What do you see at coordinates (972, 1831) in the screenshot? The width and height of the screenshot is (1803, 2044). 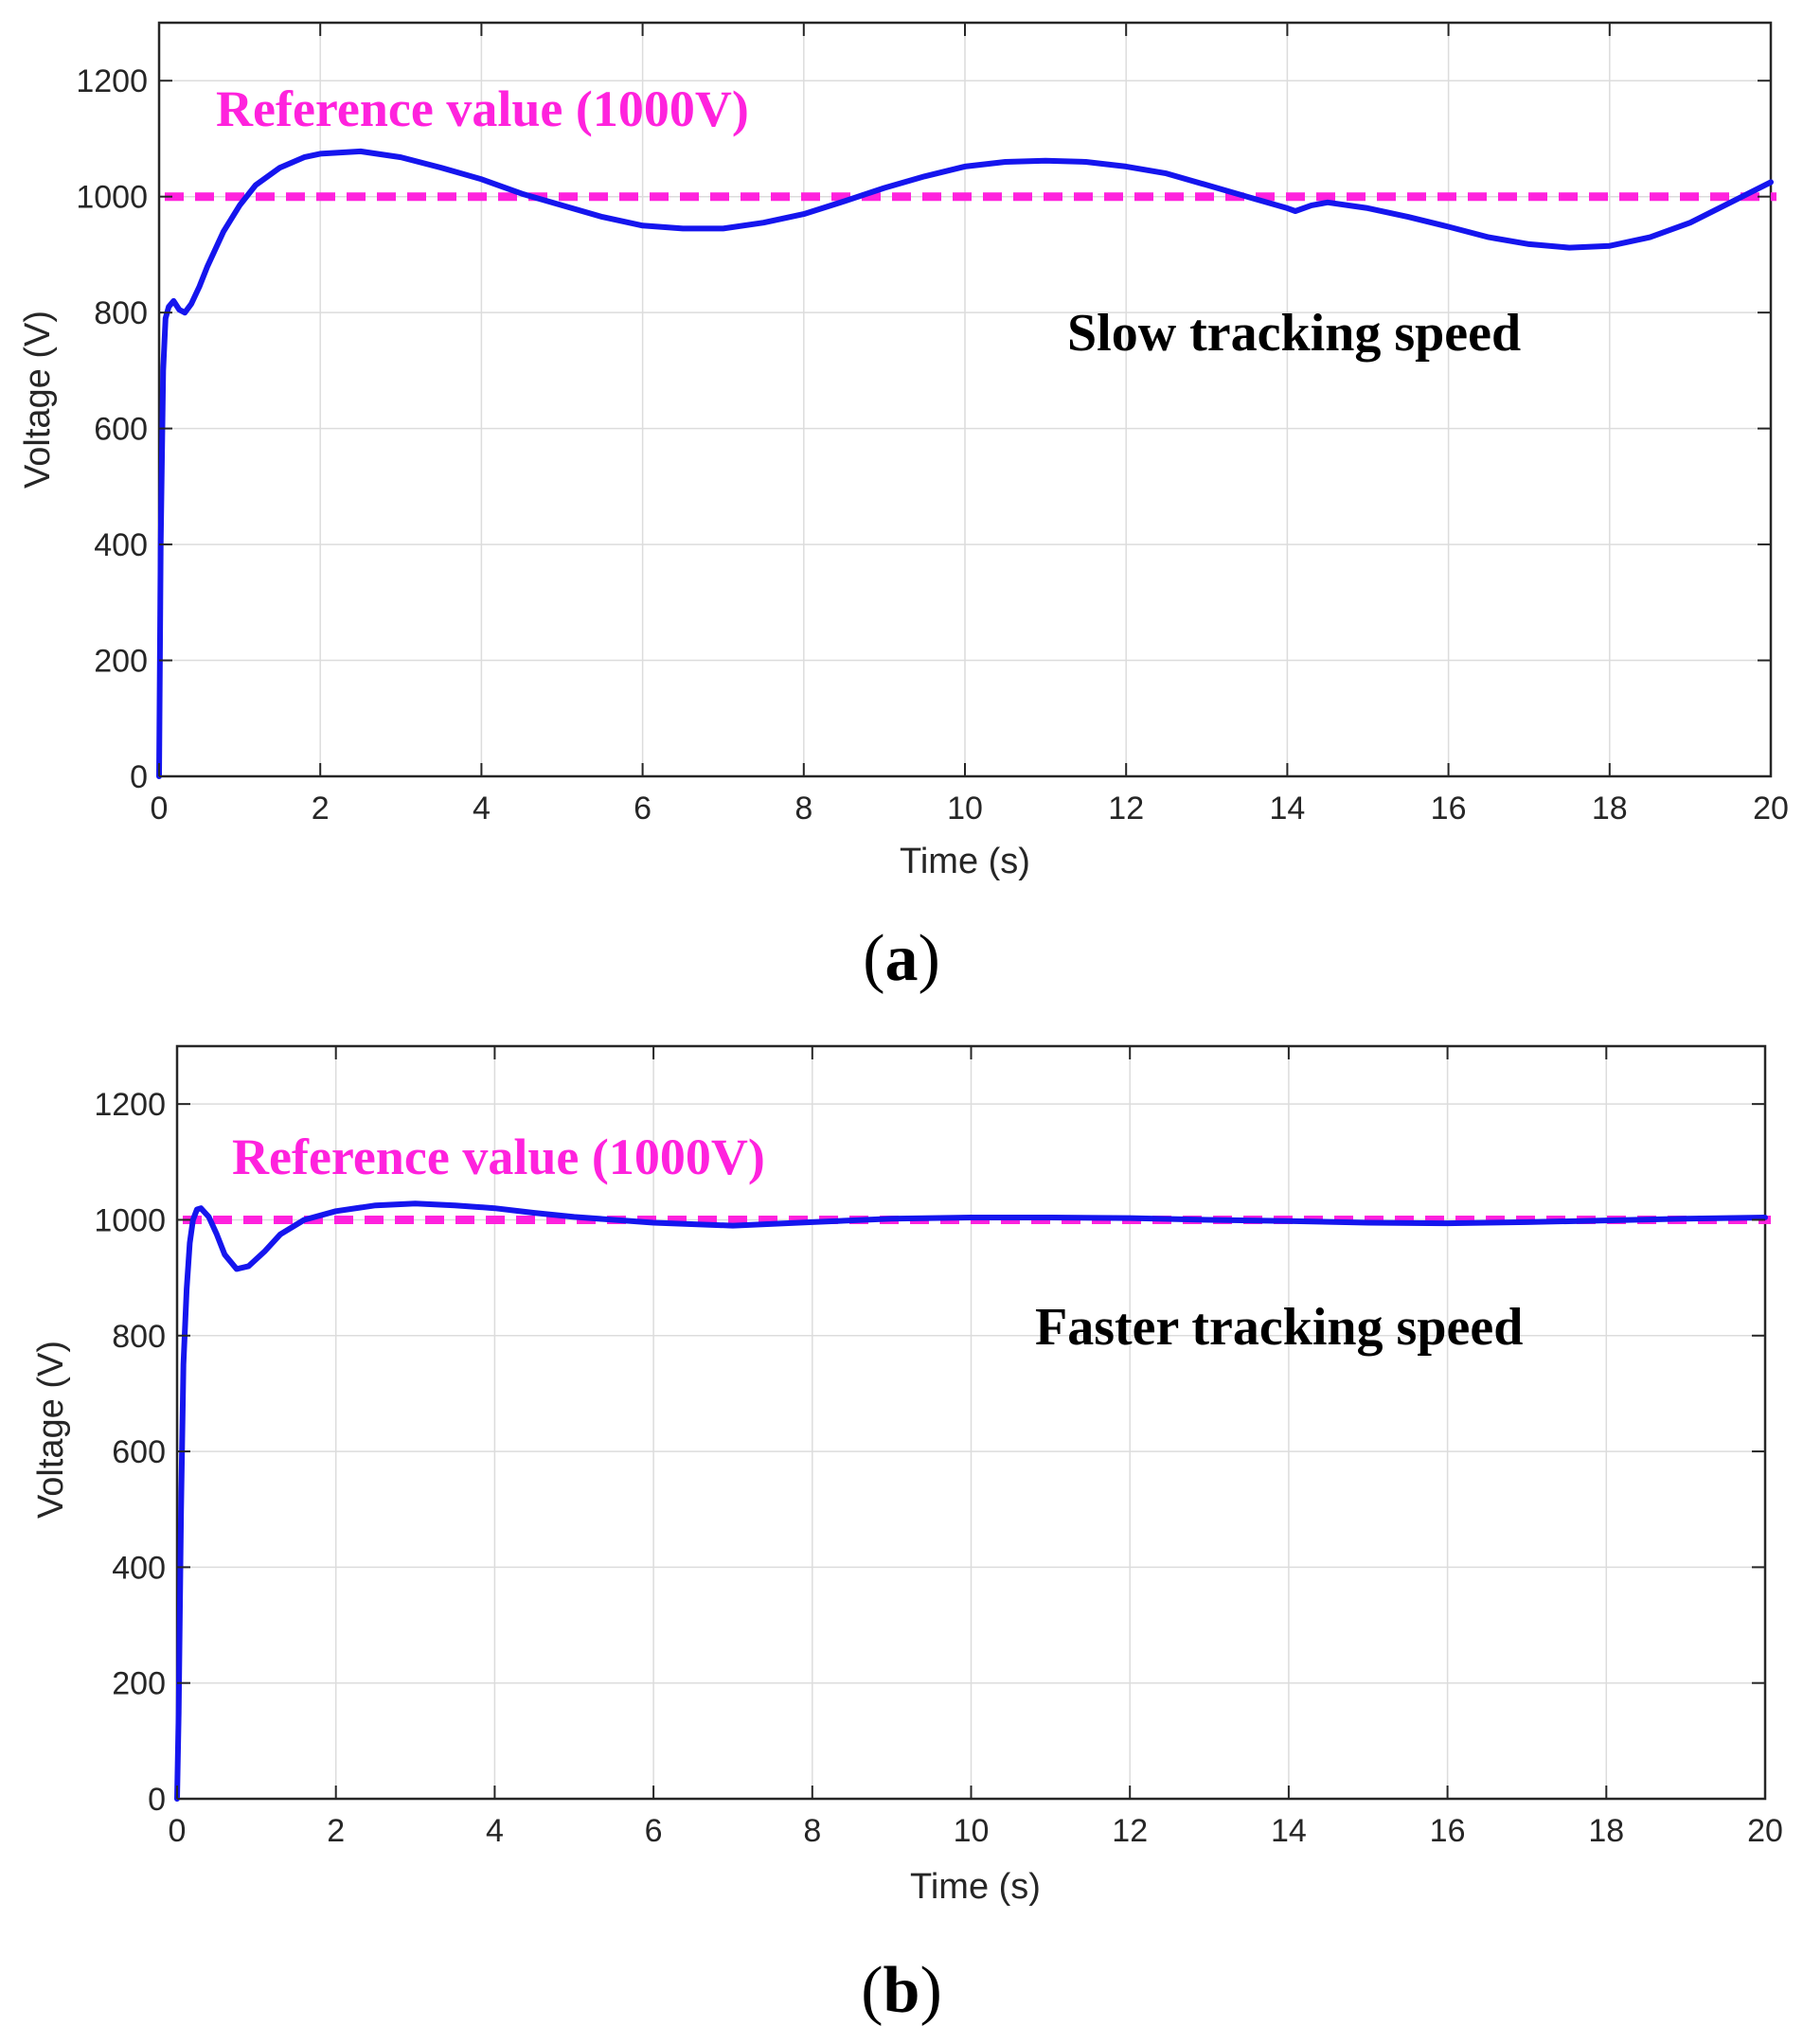 I see `chart-b-xtick-label: 10` at bounding box center [972, 1831].